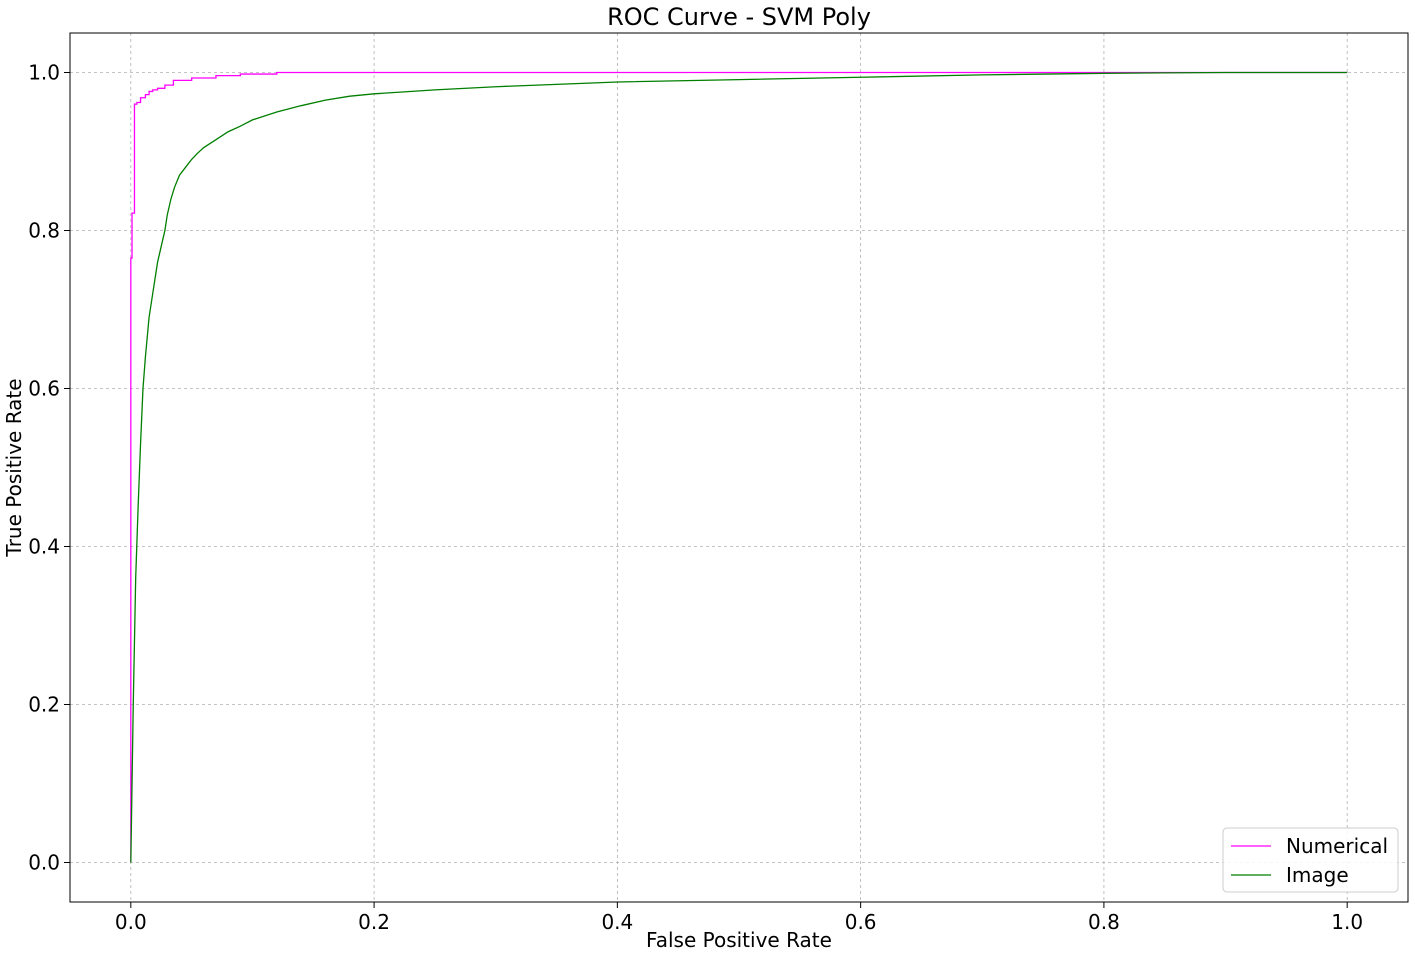 Image resolution: width=1415 pixels, height=962 pixels. What do you see at coordinates (44, 705) in the screenshot?
I see `y-tick-label: 0.2` at bounding box center [44, 705].